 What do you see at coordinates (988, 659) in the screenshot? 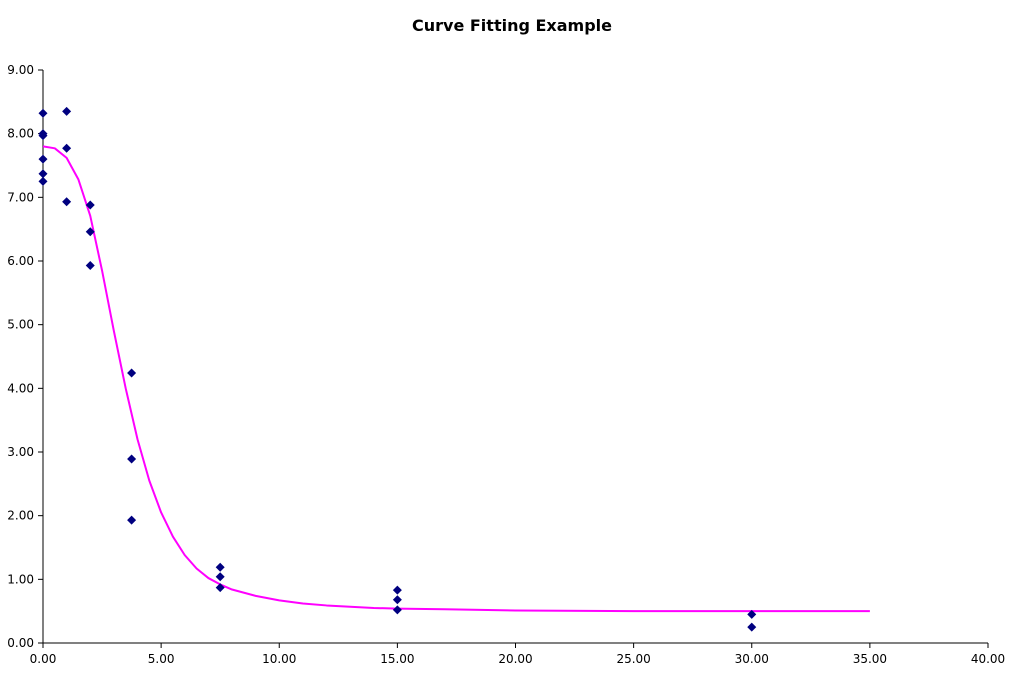
I see `x-tick-label: 40.00` at bounding box center [988, 659].